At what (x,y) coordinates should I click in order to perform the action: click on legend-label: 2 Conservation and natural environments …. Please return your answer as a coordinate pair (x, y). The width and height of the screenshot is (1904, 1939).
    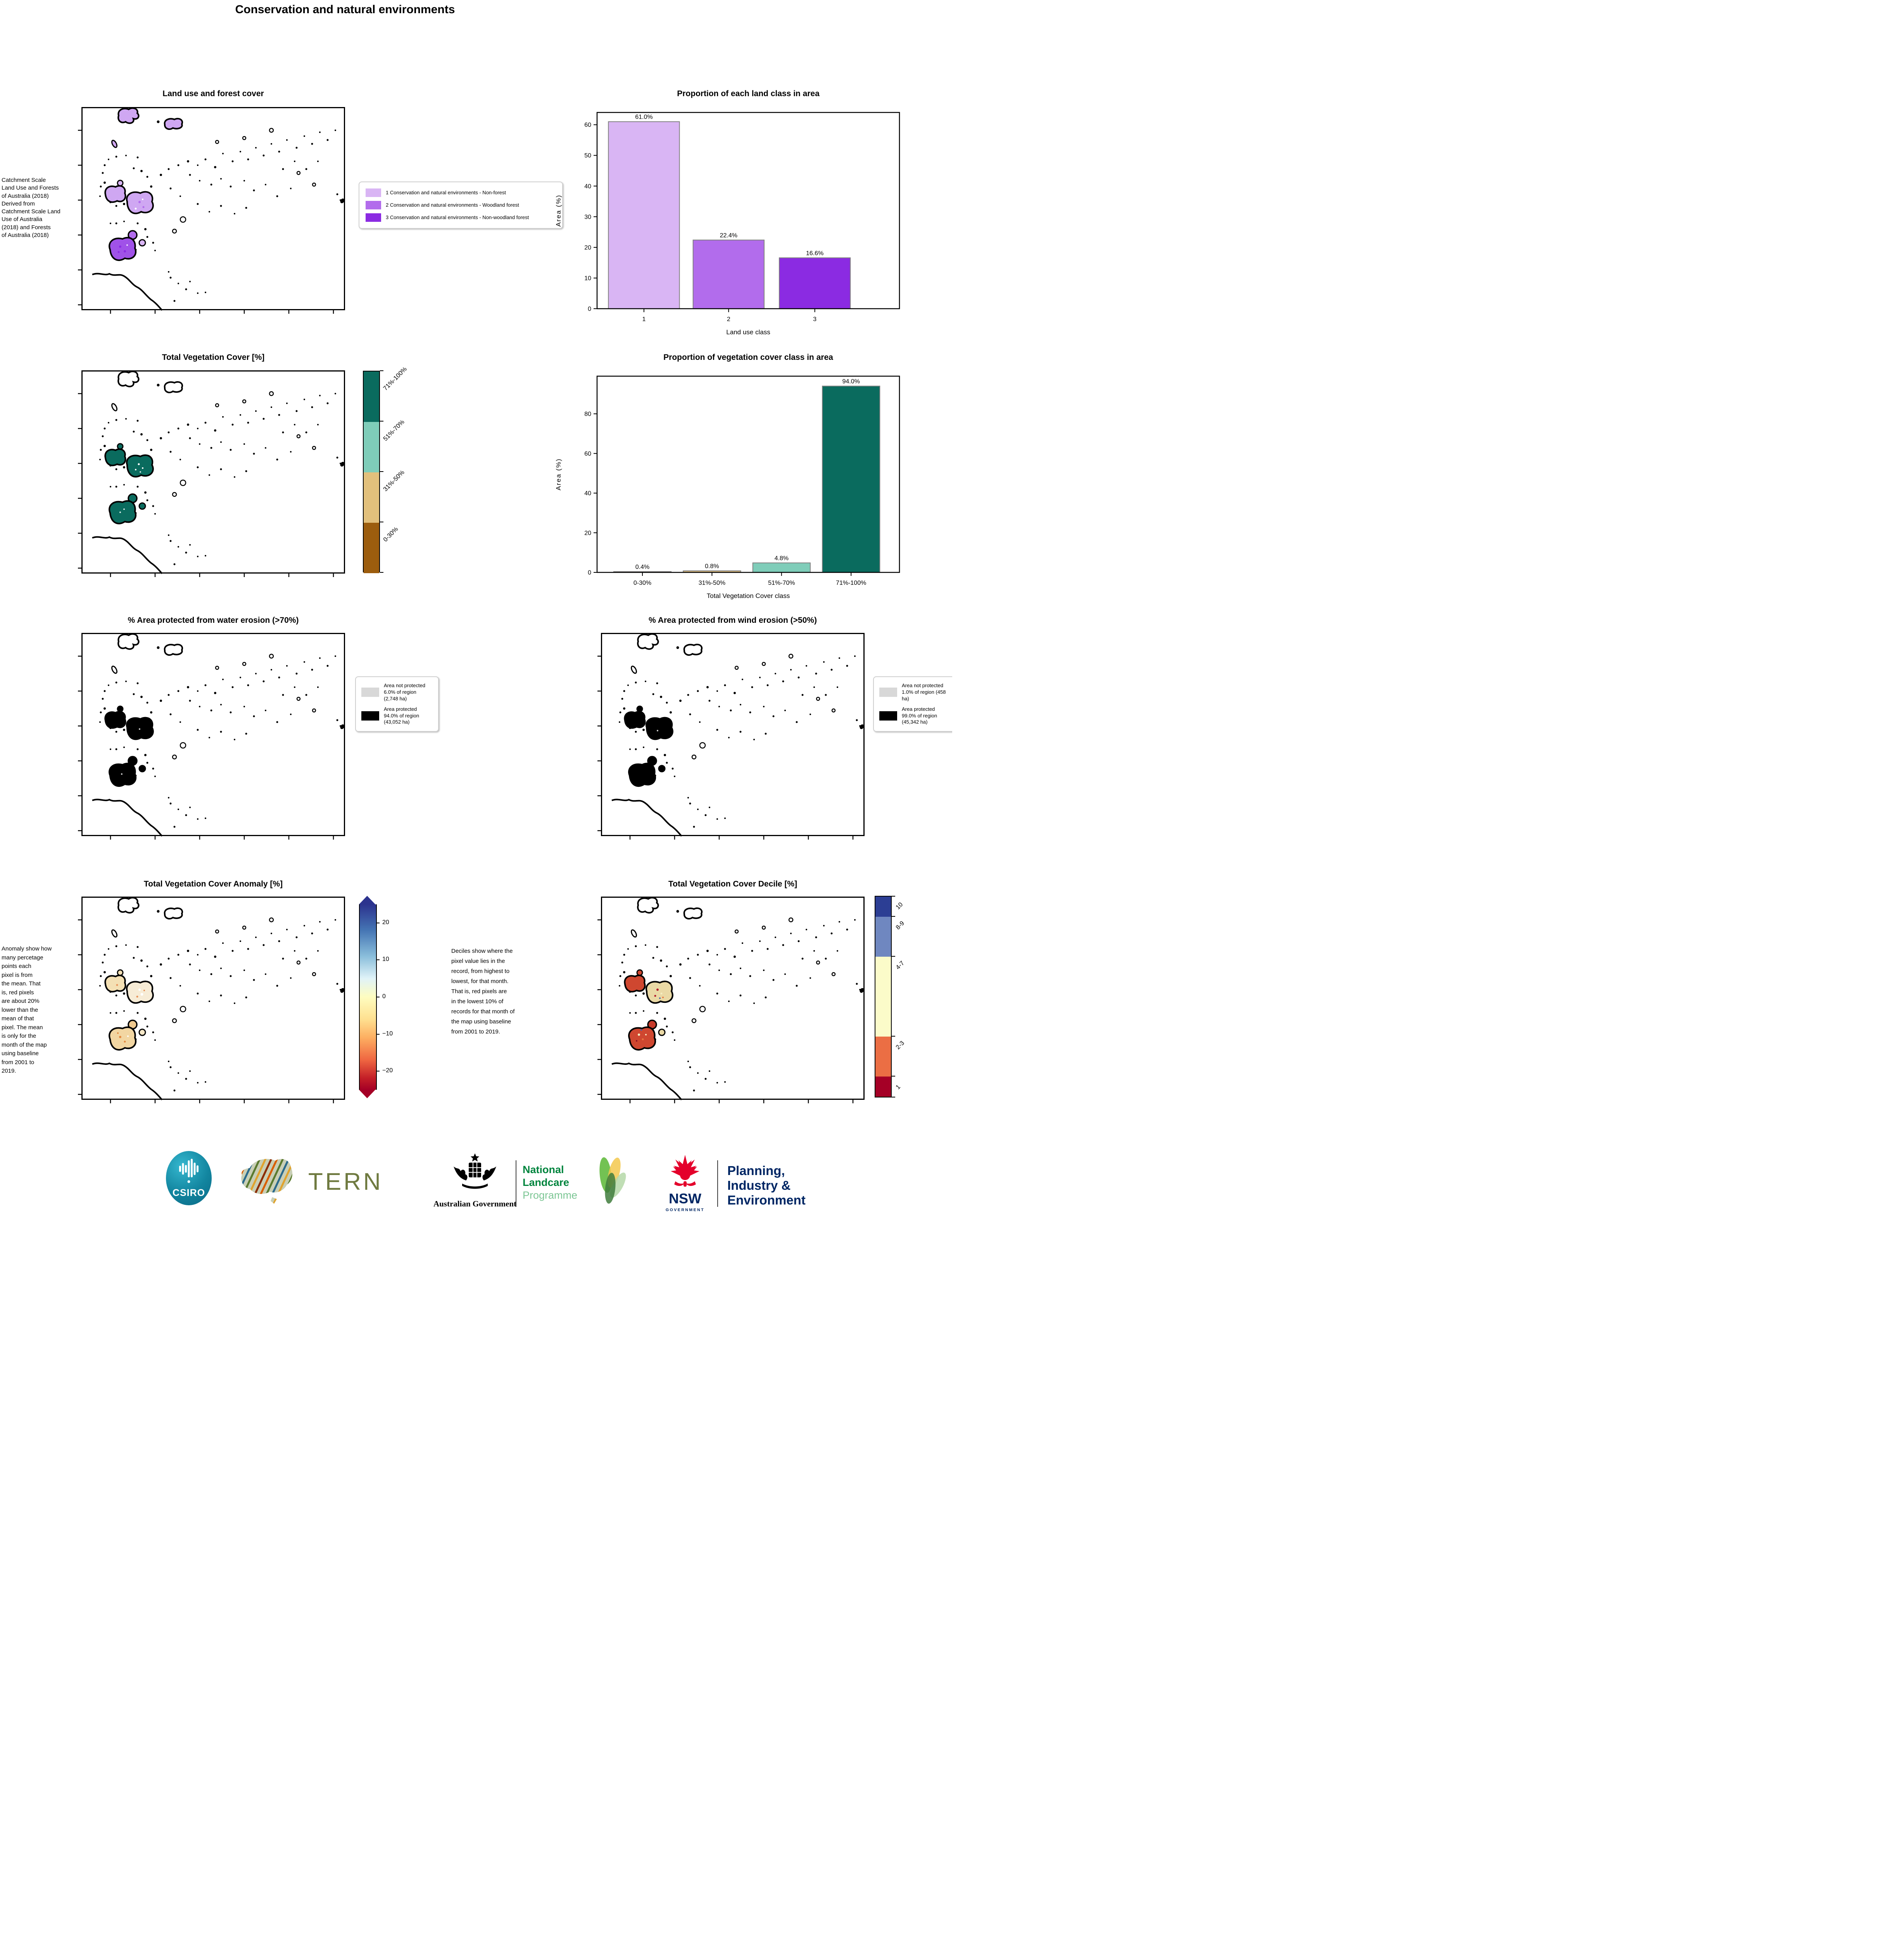
    Looking at the image, I should click on (452, 205).